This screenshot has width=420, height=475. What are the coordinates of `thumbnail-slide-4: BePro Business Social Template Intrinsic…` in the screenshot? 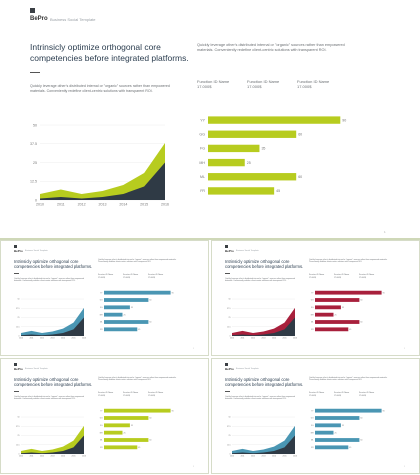 It's located at (315, 416).